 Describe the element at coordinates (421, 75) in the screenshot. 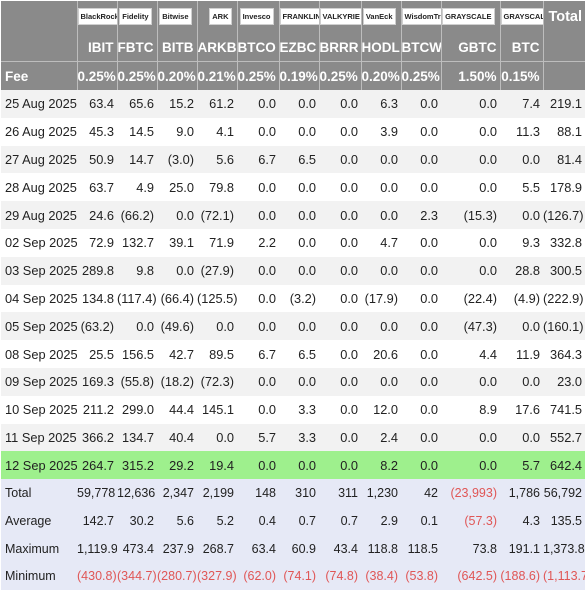

I see `fee-value: 0.25%` at that location.